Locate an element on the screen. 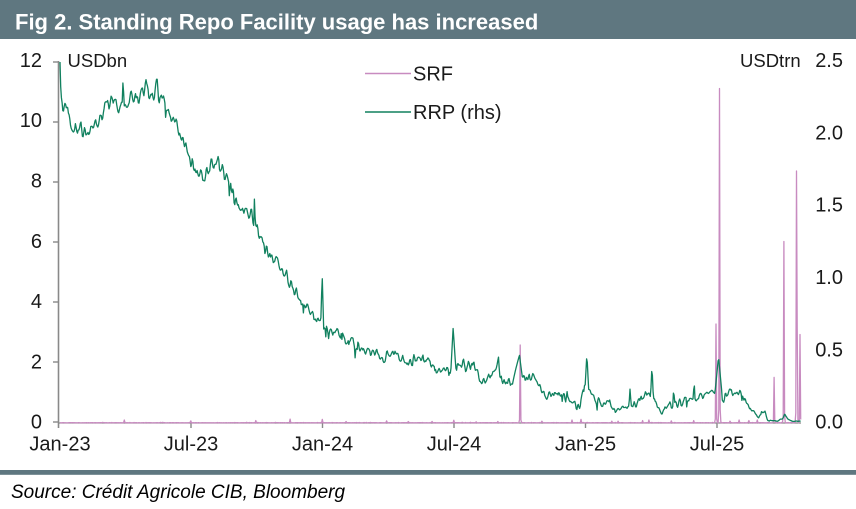  svg-text: USDtrn is located at coordinates (770, 60).